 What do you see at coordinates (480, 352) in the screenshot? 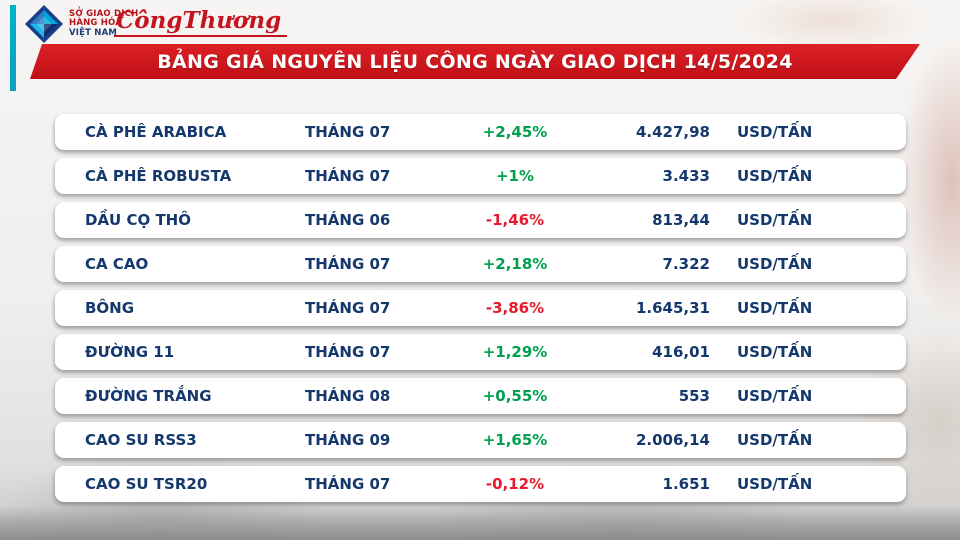
I see `table-row: ĐƯỜNG 11 THÁNG 07 +1,29% 416,01 USD/TẤN` at bounding box center [480, 352].